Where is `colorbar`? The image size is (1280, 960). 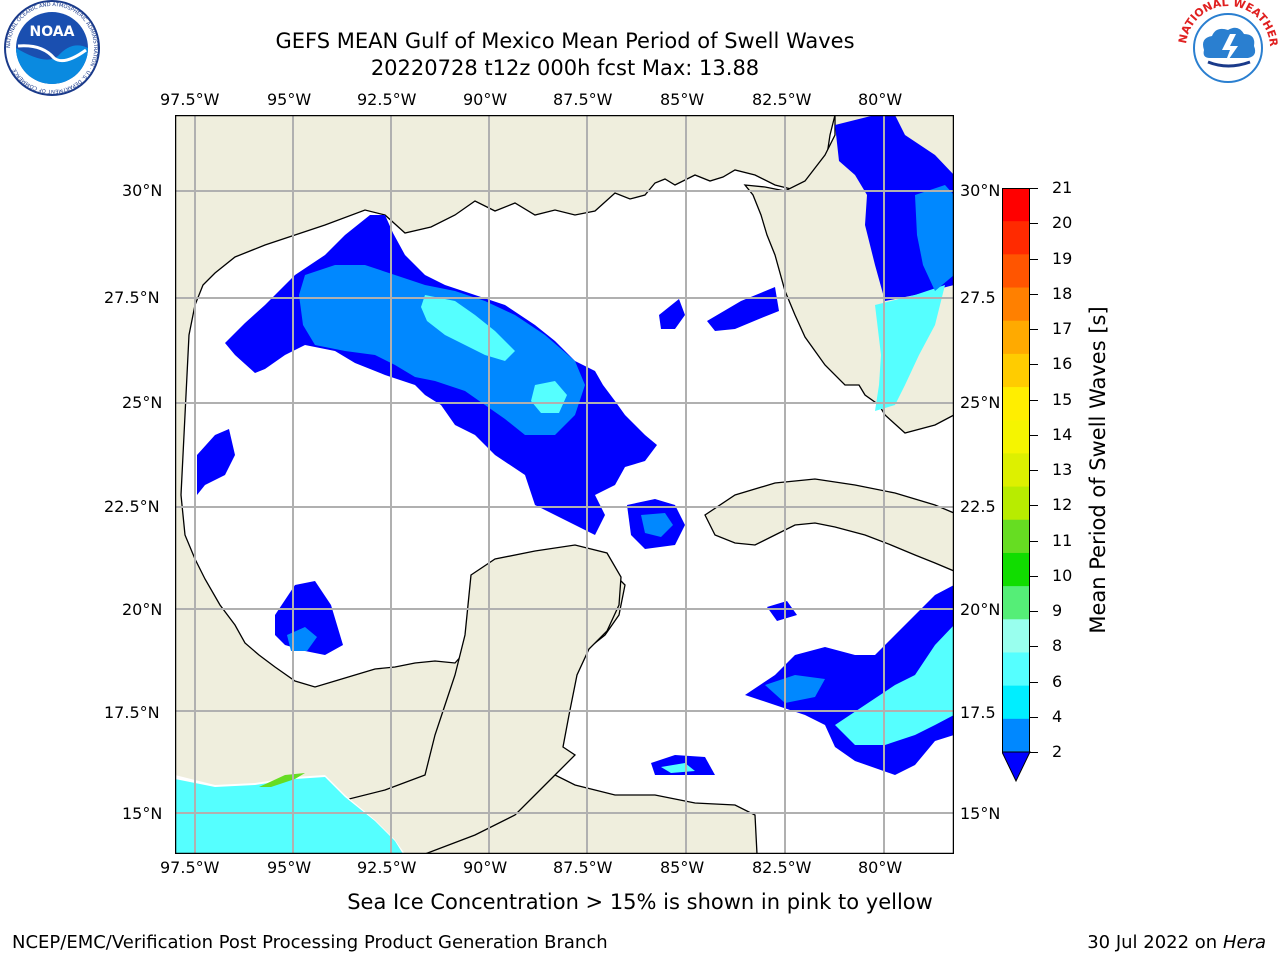 colorbar is located at coordinates (1017, 485).